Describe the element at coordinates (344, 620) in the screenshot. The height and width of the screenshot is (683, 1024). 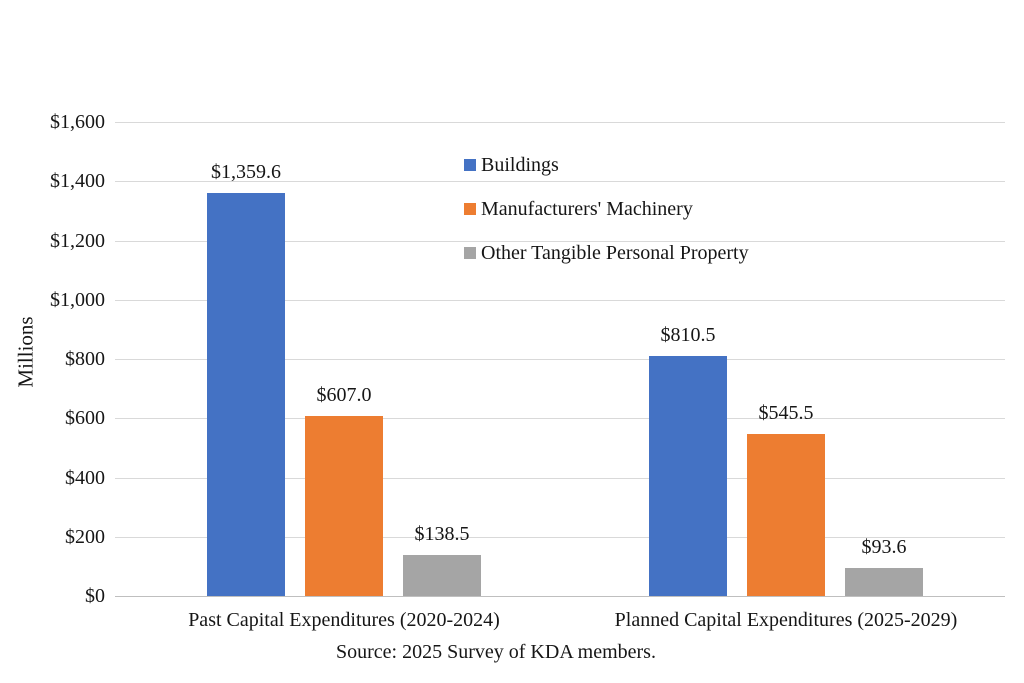
I see `x-category-label: Past Capital Expenditures (2020-2024)` at that location.